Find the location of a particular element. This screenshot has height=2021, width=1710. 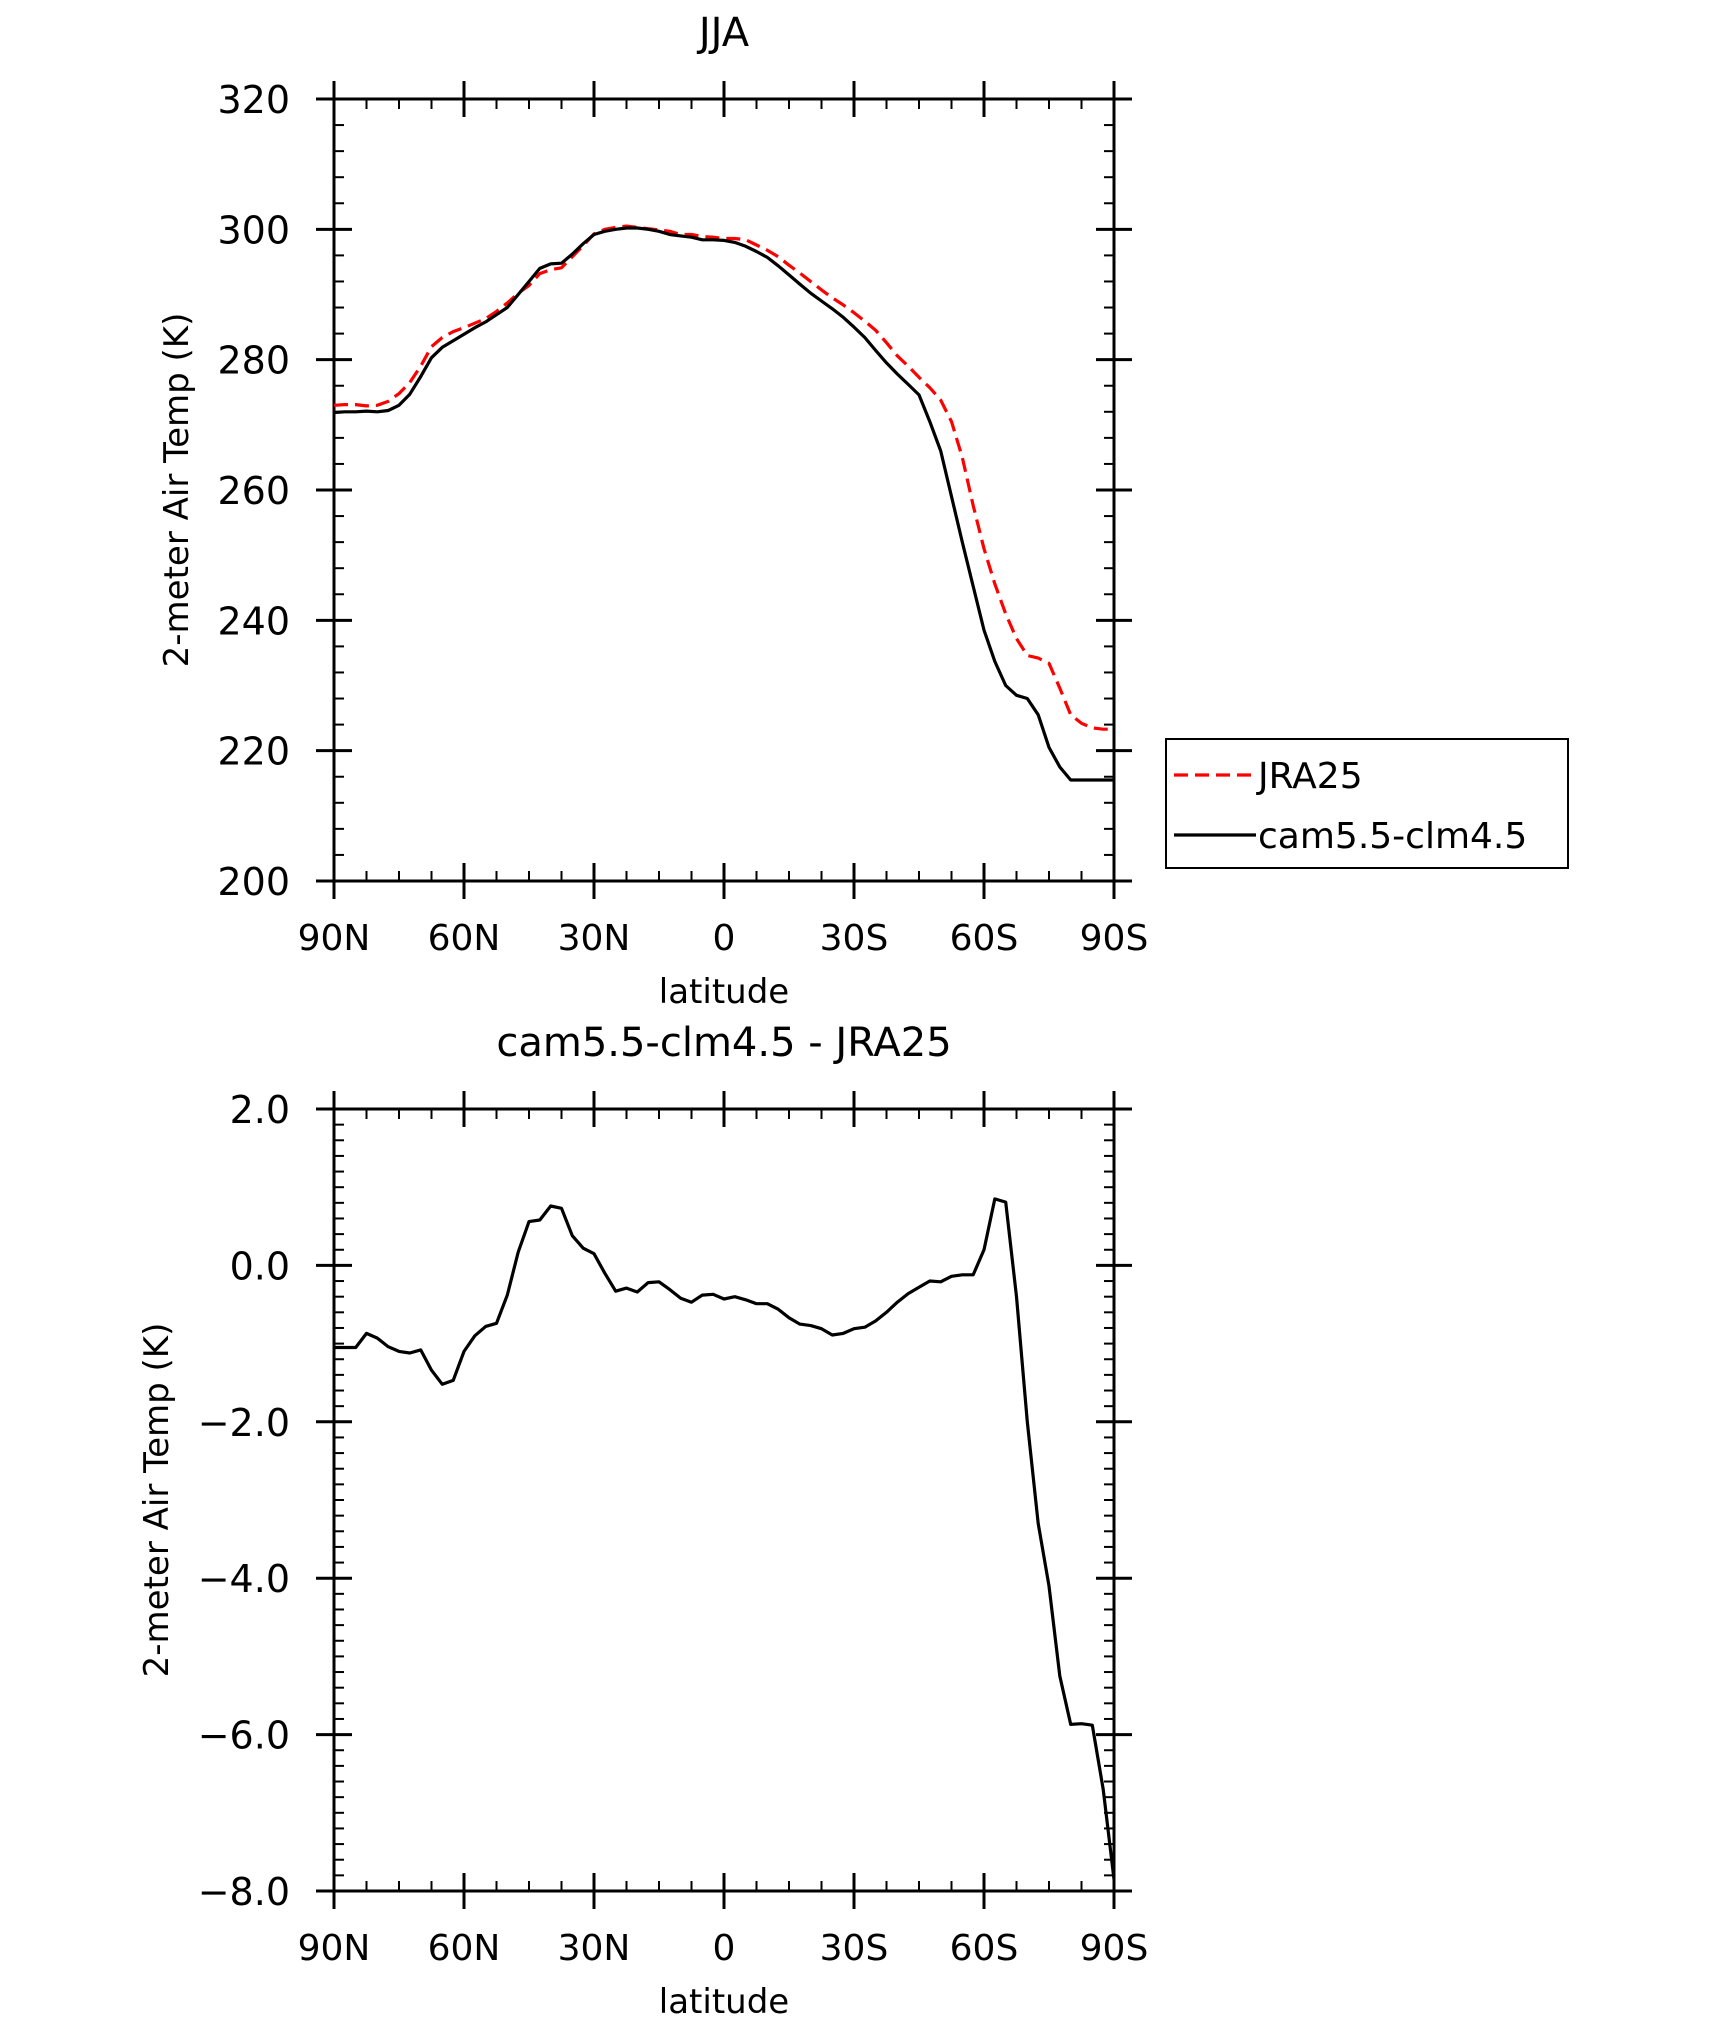

y-tick-label: 300 is located at coordinates (253, 230).